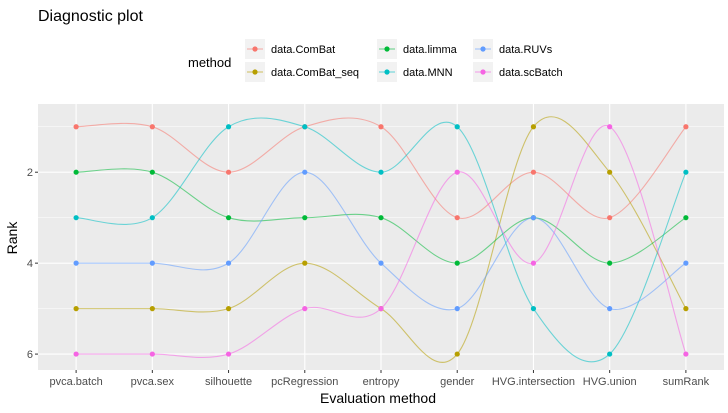  Describe the element at coordinates (381, 309) in the screenshot. I see `data-point-data-scbatch-entropy` at that location.